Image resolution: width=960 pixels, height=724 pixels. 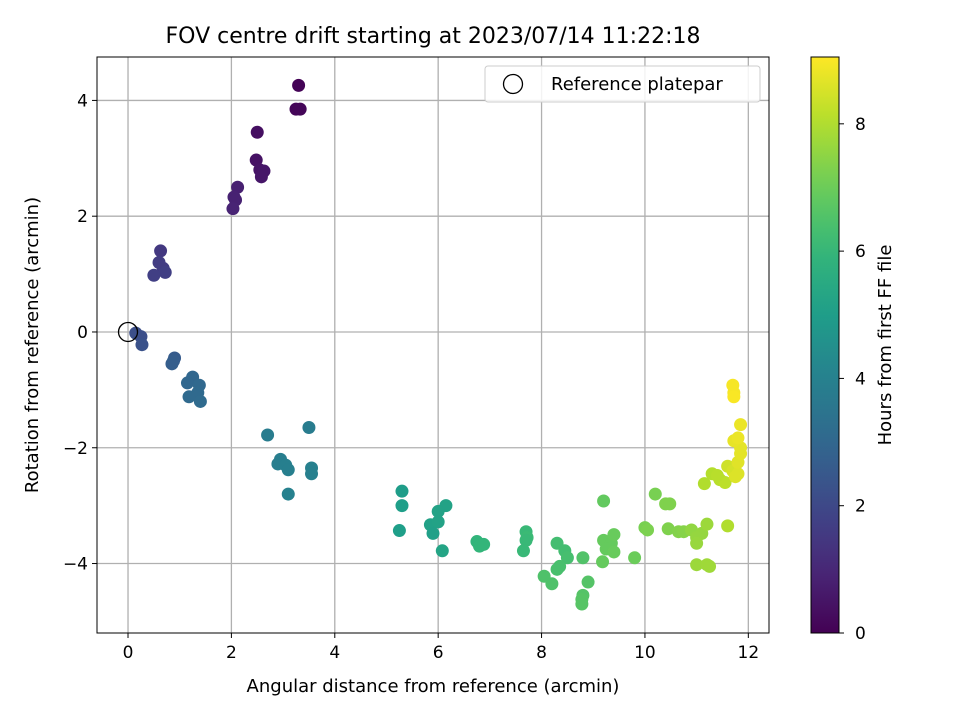 I want to click on legend-reference-label: Reference platepar, so click(x=637, y=84).